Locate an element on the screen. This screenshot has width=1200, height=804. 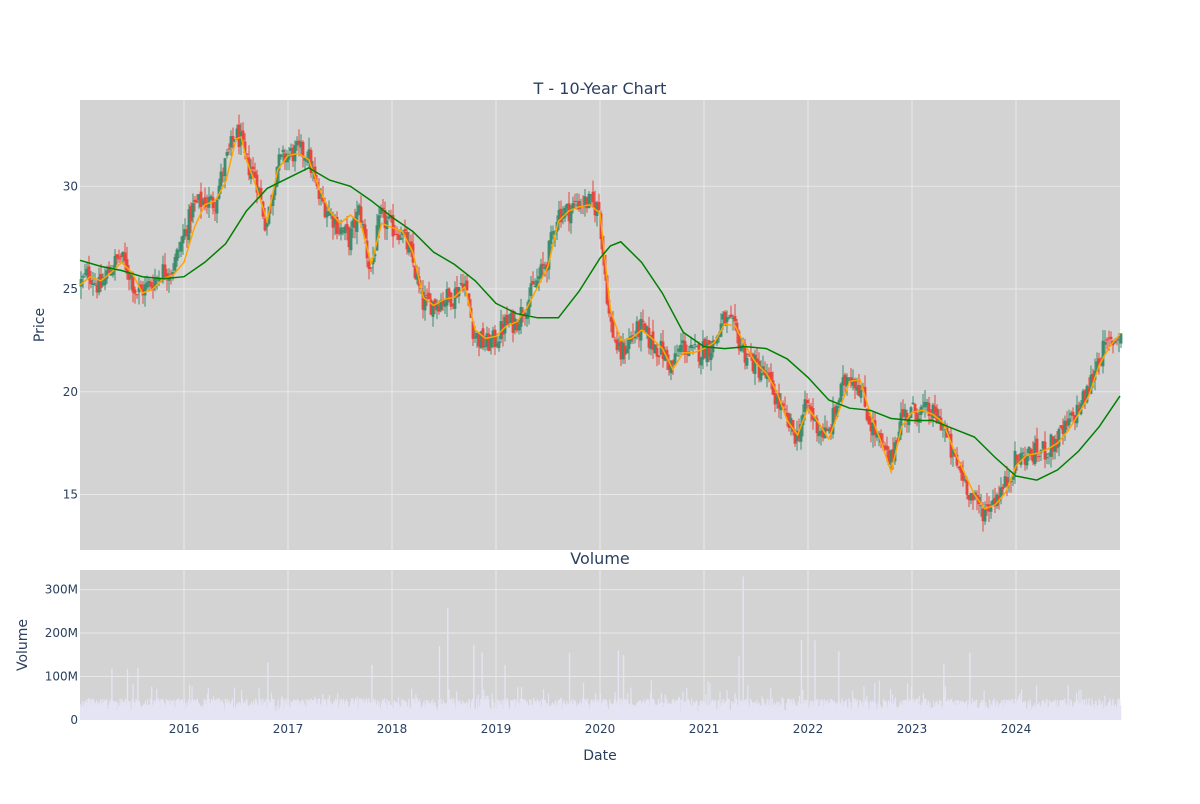
date-axis-ticks: 2016 2017 2018 2019 2020 2021 2022 2023 2024 is located at coordinates (600, 729).